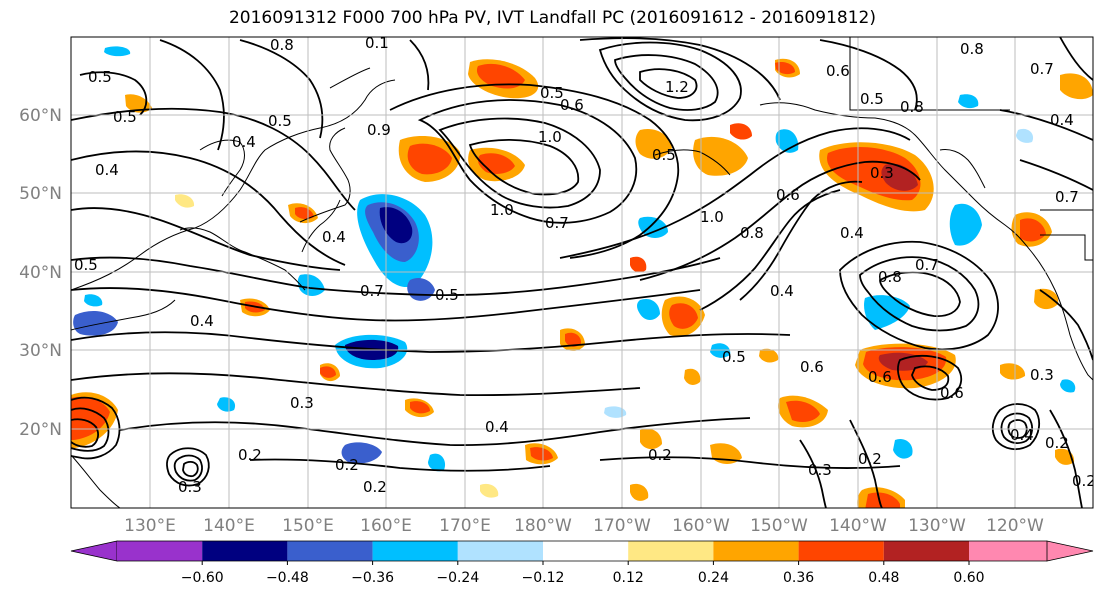 The height and width of the screenshot is (601, 1105). I want to click on colorbar-tick-label: −0.48, so click(287, 578).